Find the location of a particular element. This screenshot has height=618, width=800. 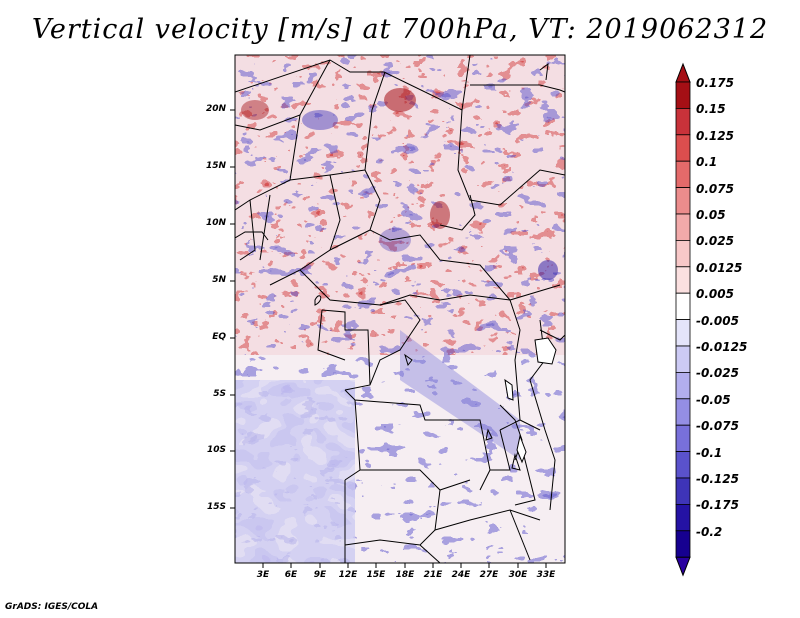

colorbar-tick-label: 0.15 is located at coordinates (711, 109).